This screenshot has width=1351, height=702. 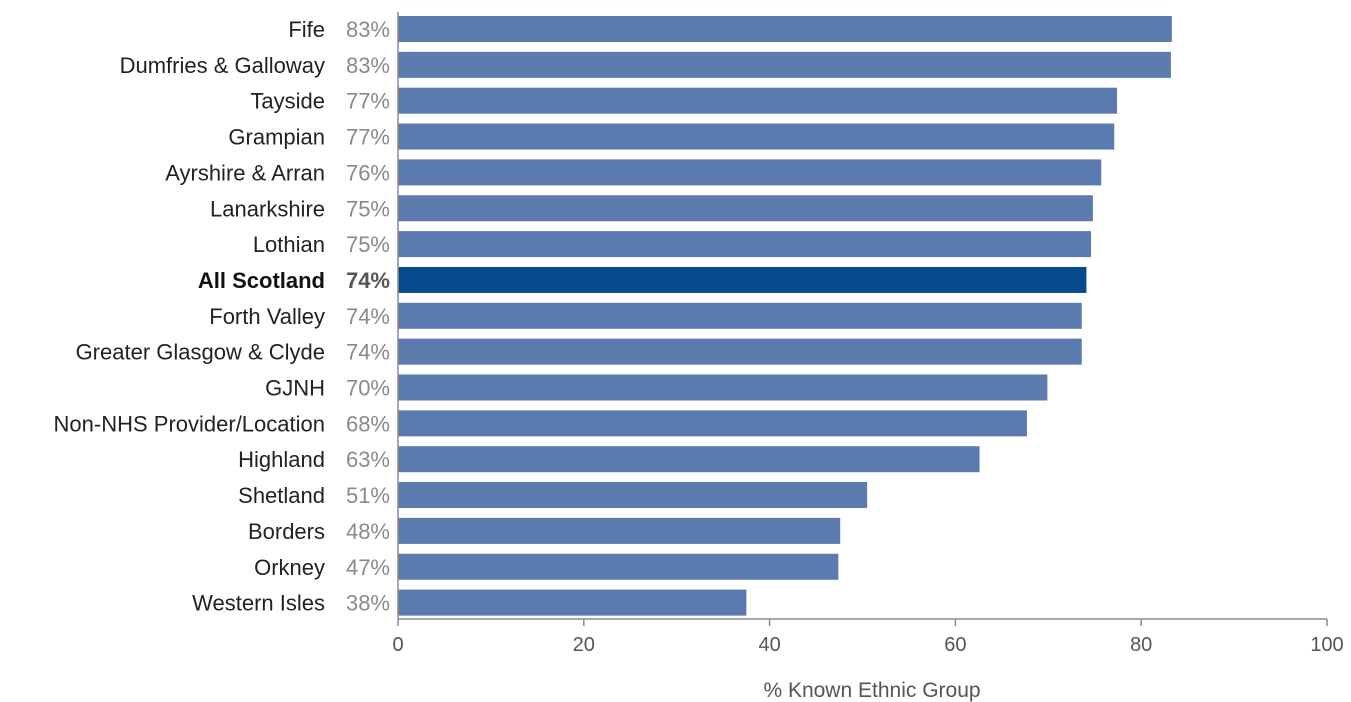 What do you see at coordinates (368, 567) in the screenshot?
I see `value-label: 47%` at bounding box center [368, 567].